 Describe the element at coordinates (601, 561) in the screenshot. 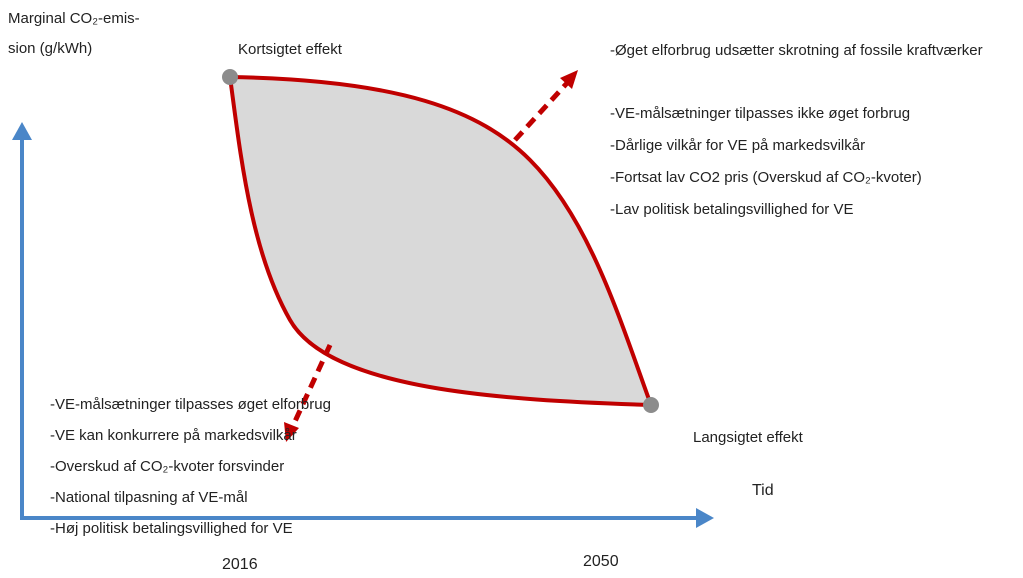

I see `x-tick: 2050` at that location.